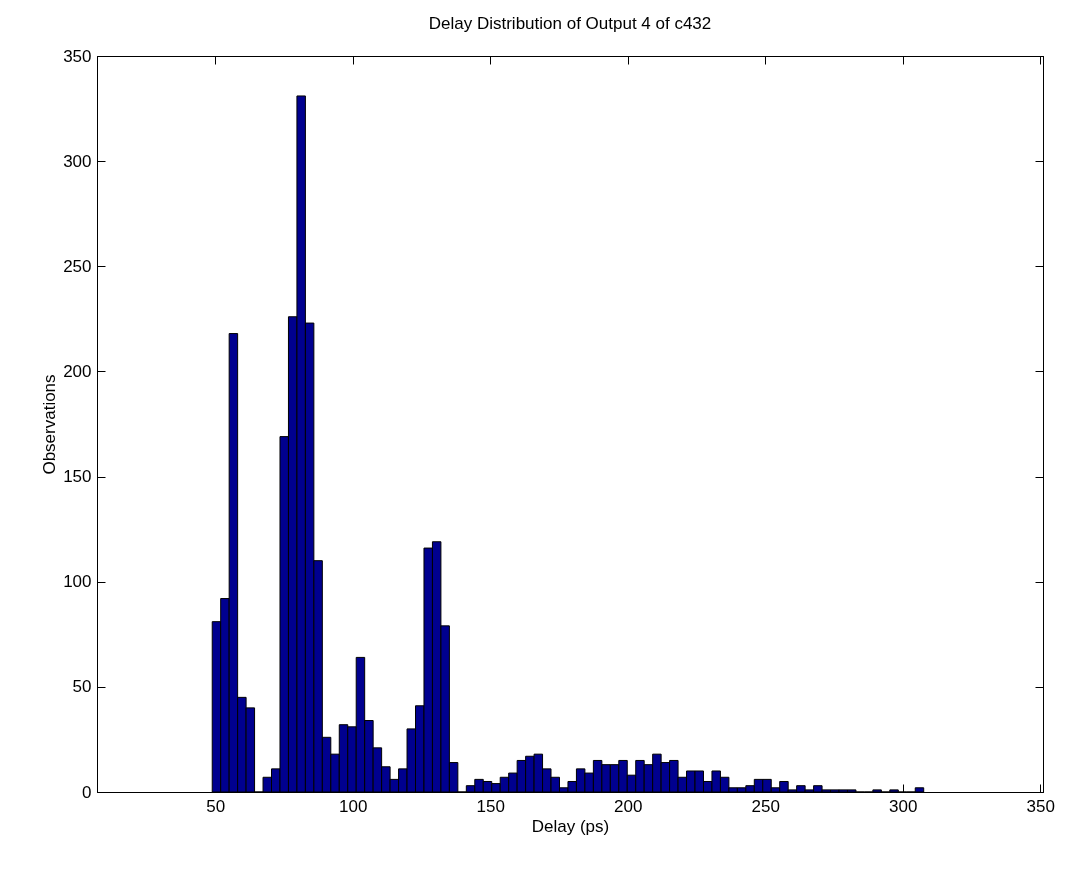 The image size is (1071, 870). What do you see at coordinates (490, 806) in the screenshot?
I see `x-tick-label: 150` at bounding box center [490, 806].